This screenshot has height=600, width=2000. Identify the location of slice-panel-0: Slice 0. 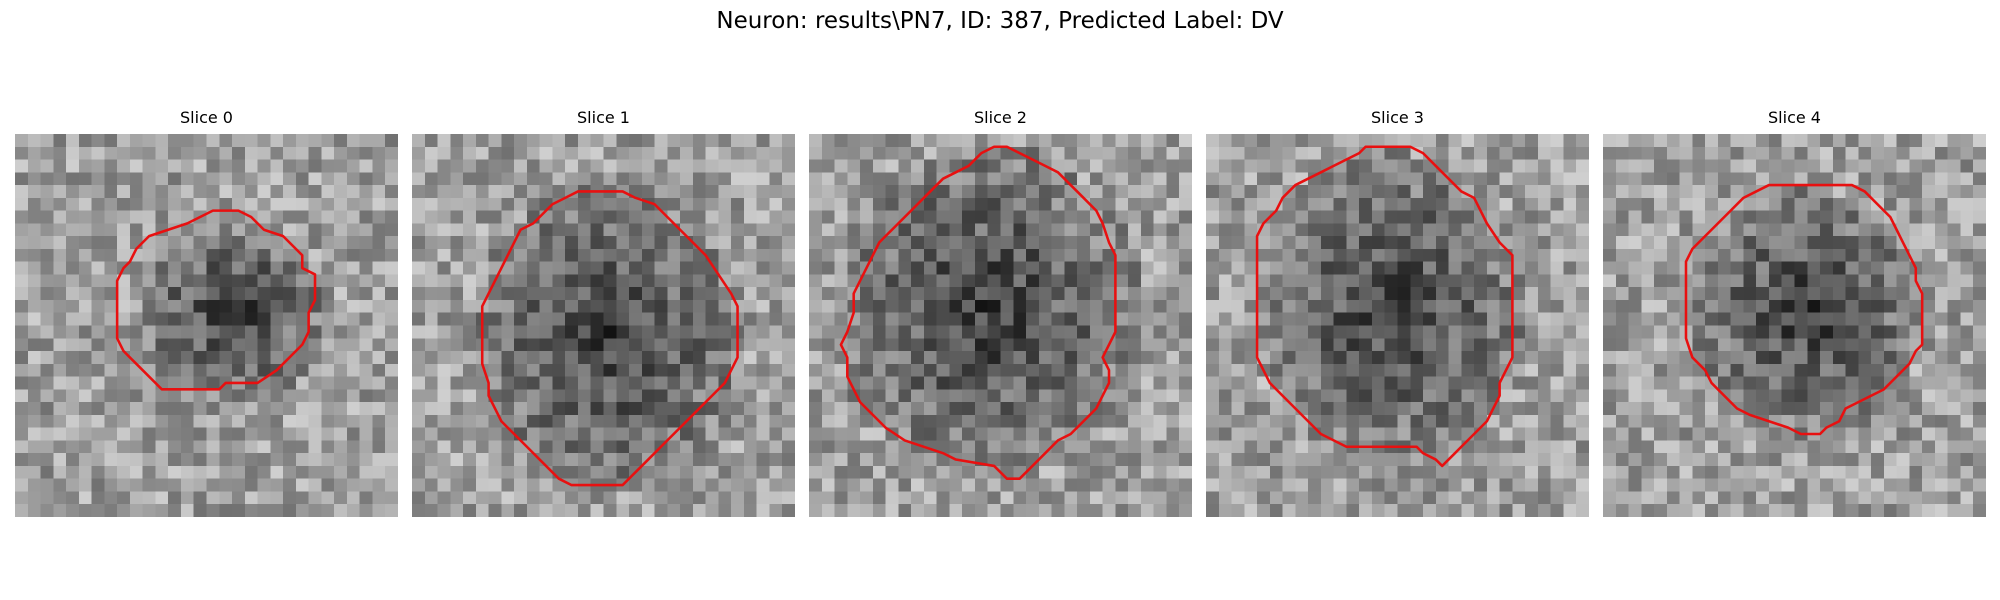
(206, 312).